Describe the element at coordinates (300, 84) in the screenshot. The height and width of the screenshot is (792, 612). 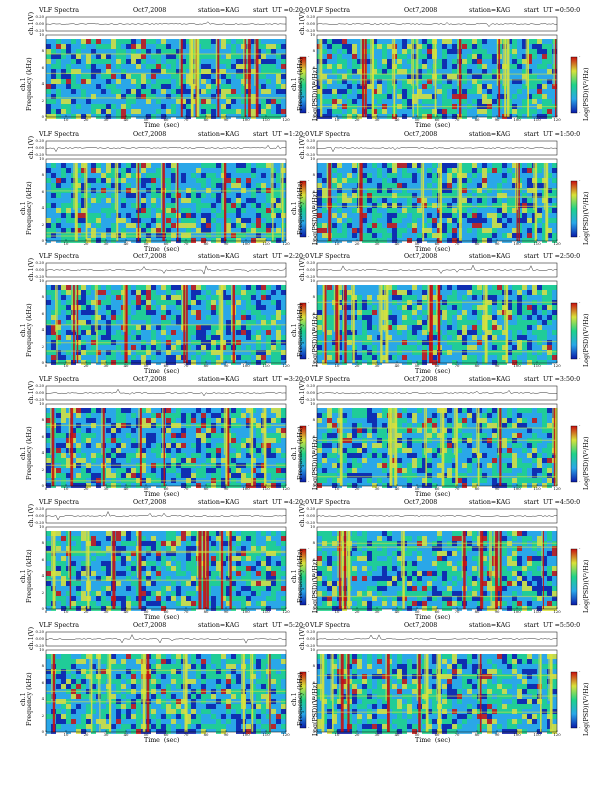
I see `y-axis-label: Frequency (kHz)` at that location.